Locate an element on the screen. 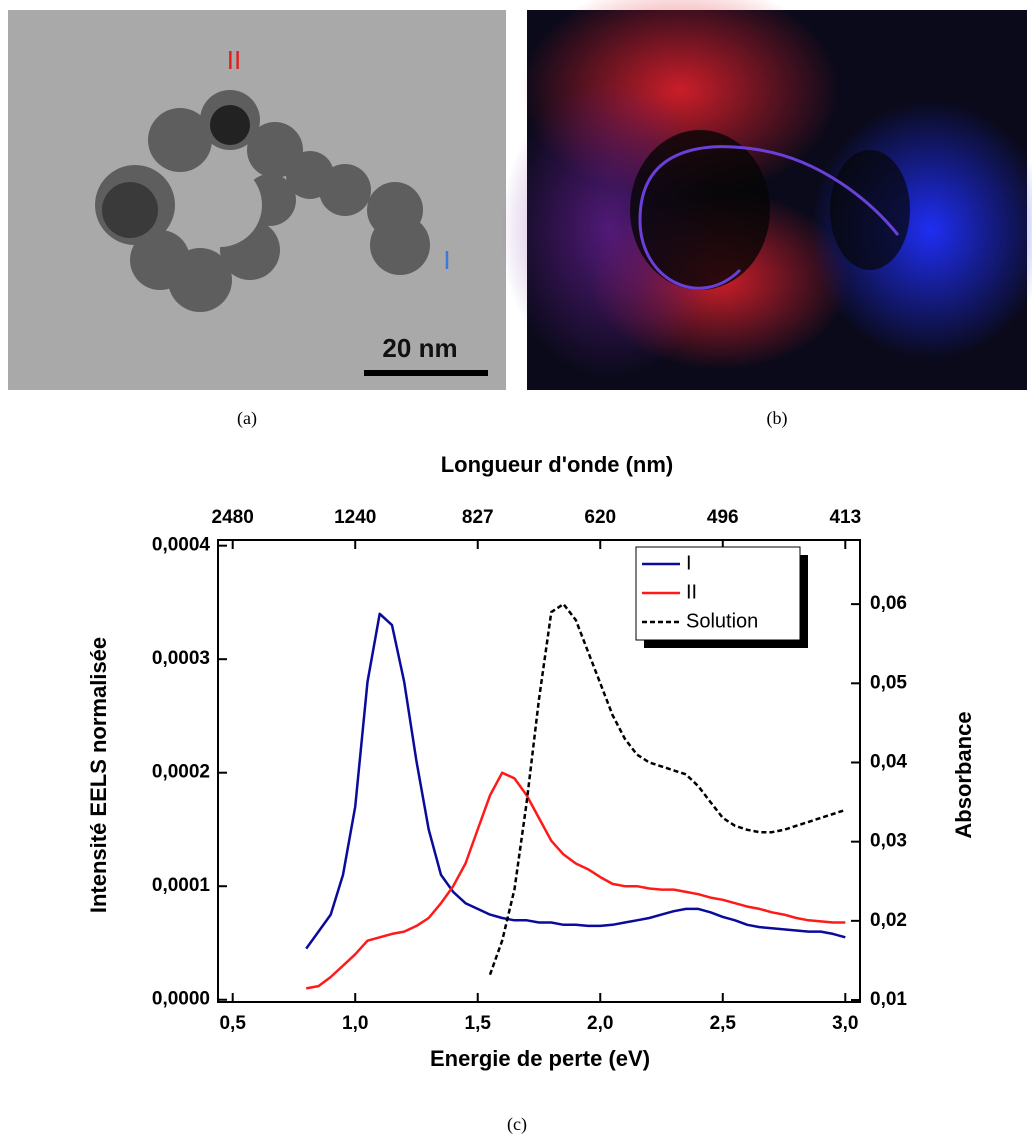 This screenshot has height=1146, width=1032. x2-tick-label: 413 is located at coordinates (845, 517).